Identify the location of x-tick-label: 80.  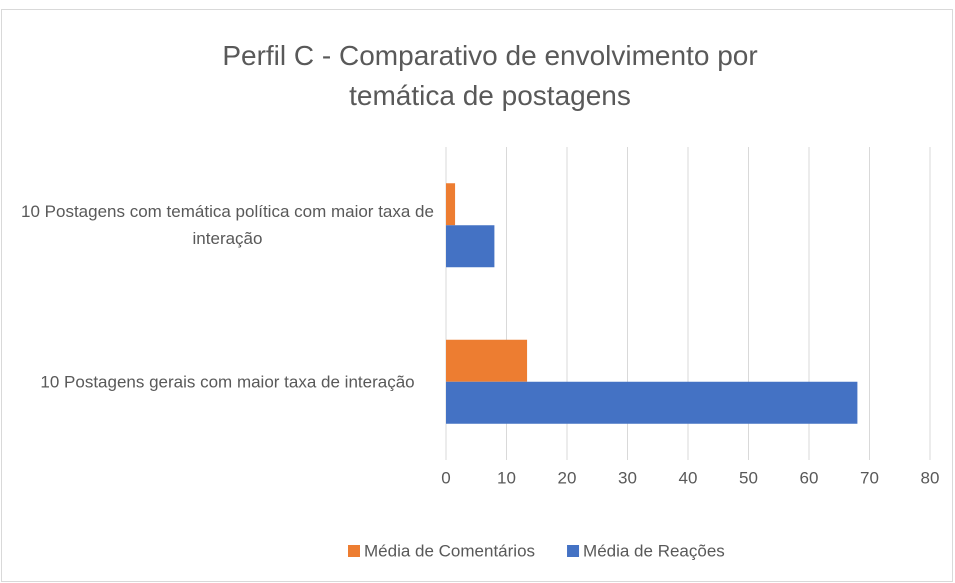
(930, 477).